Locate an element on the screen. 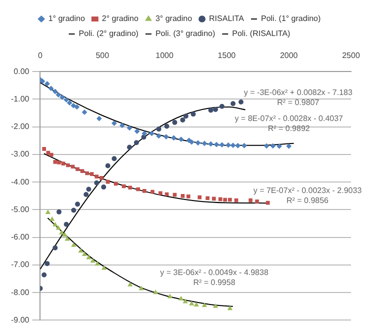 The height and width of the screenshot is (336, 373). legend-label: 2° gradino is located at coordinates (121, 19).